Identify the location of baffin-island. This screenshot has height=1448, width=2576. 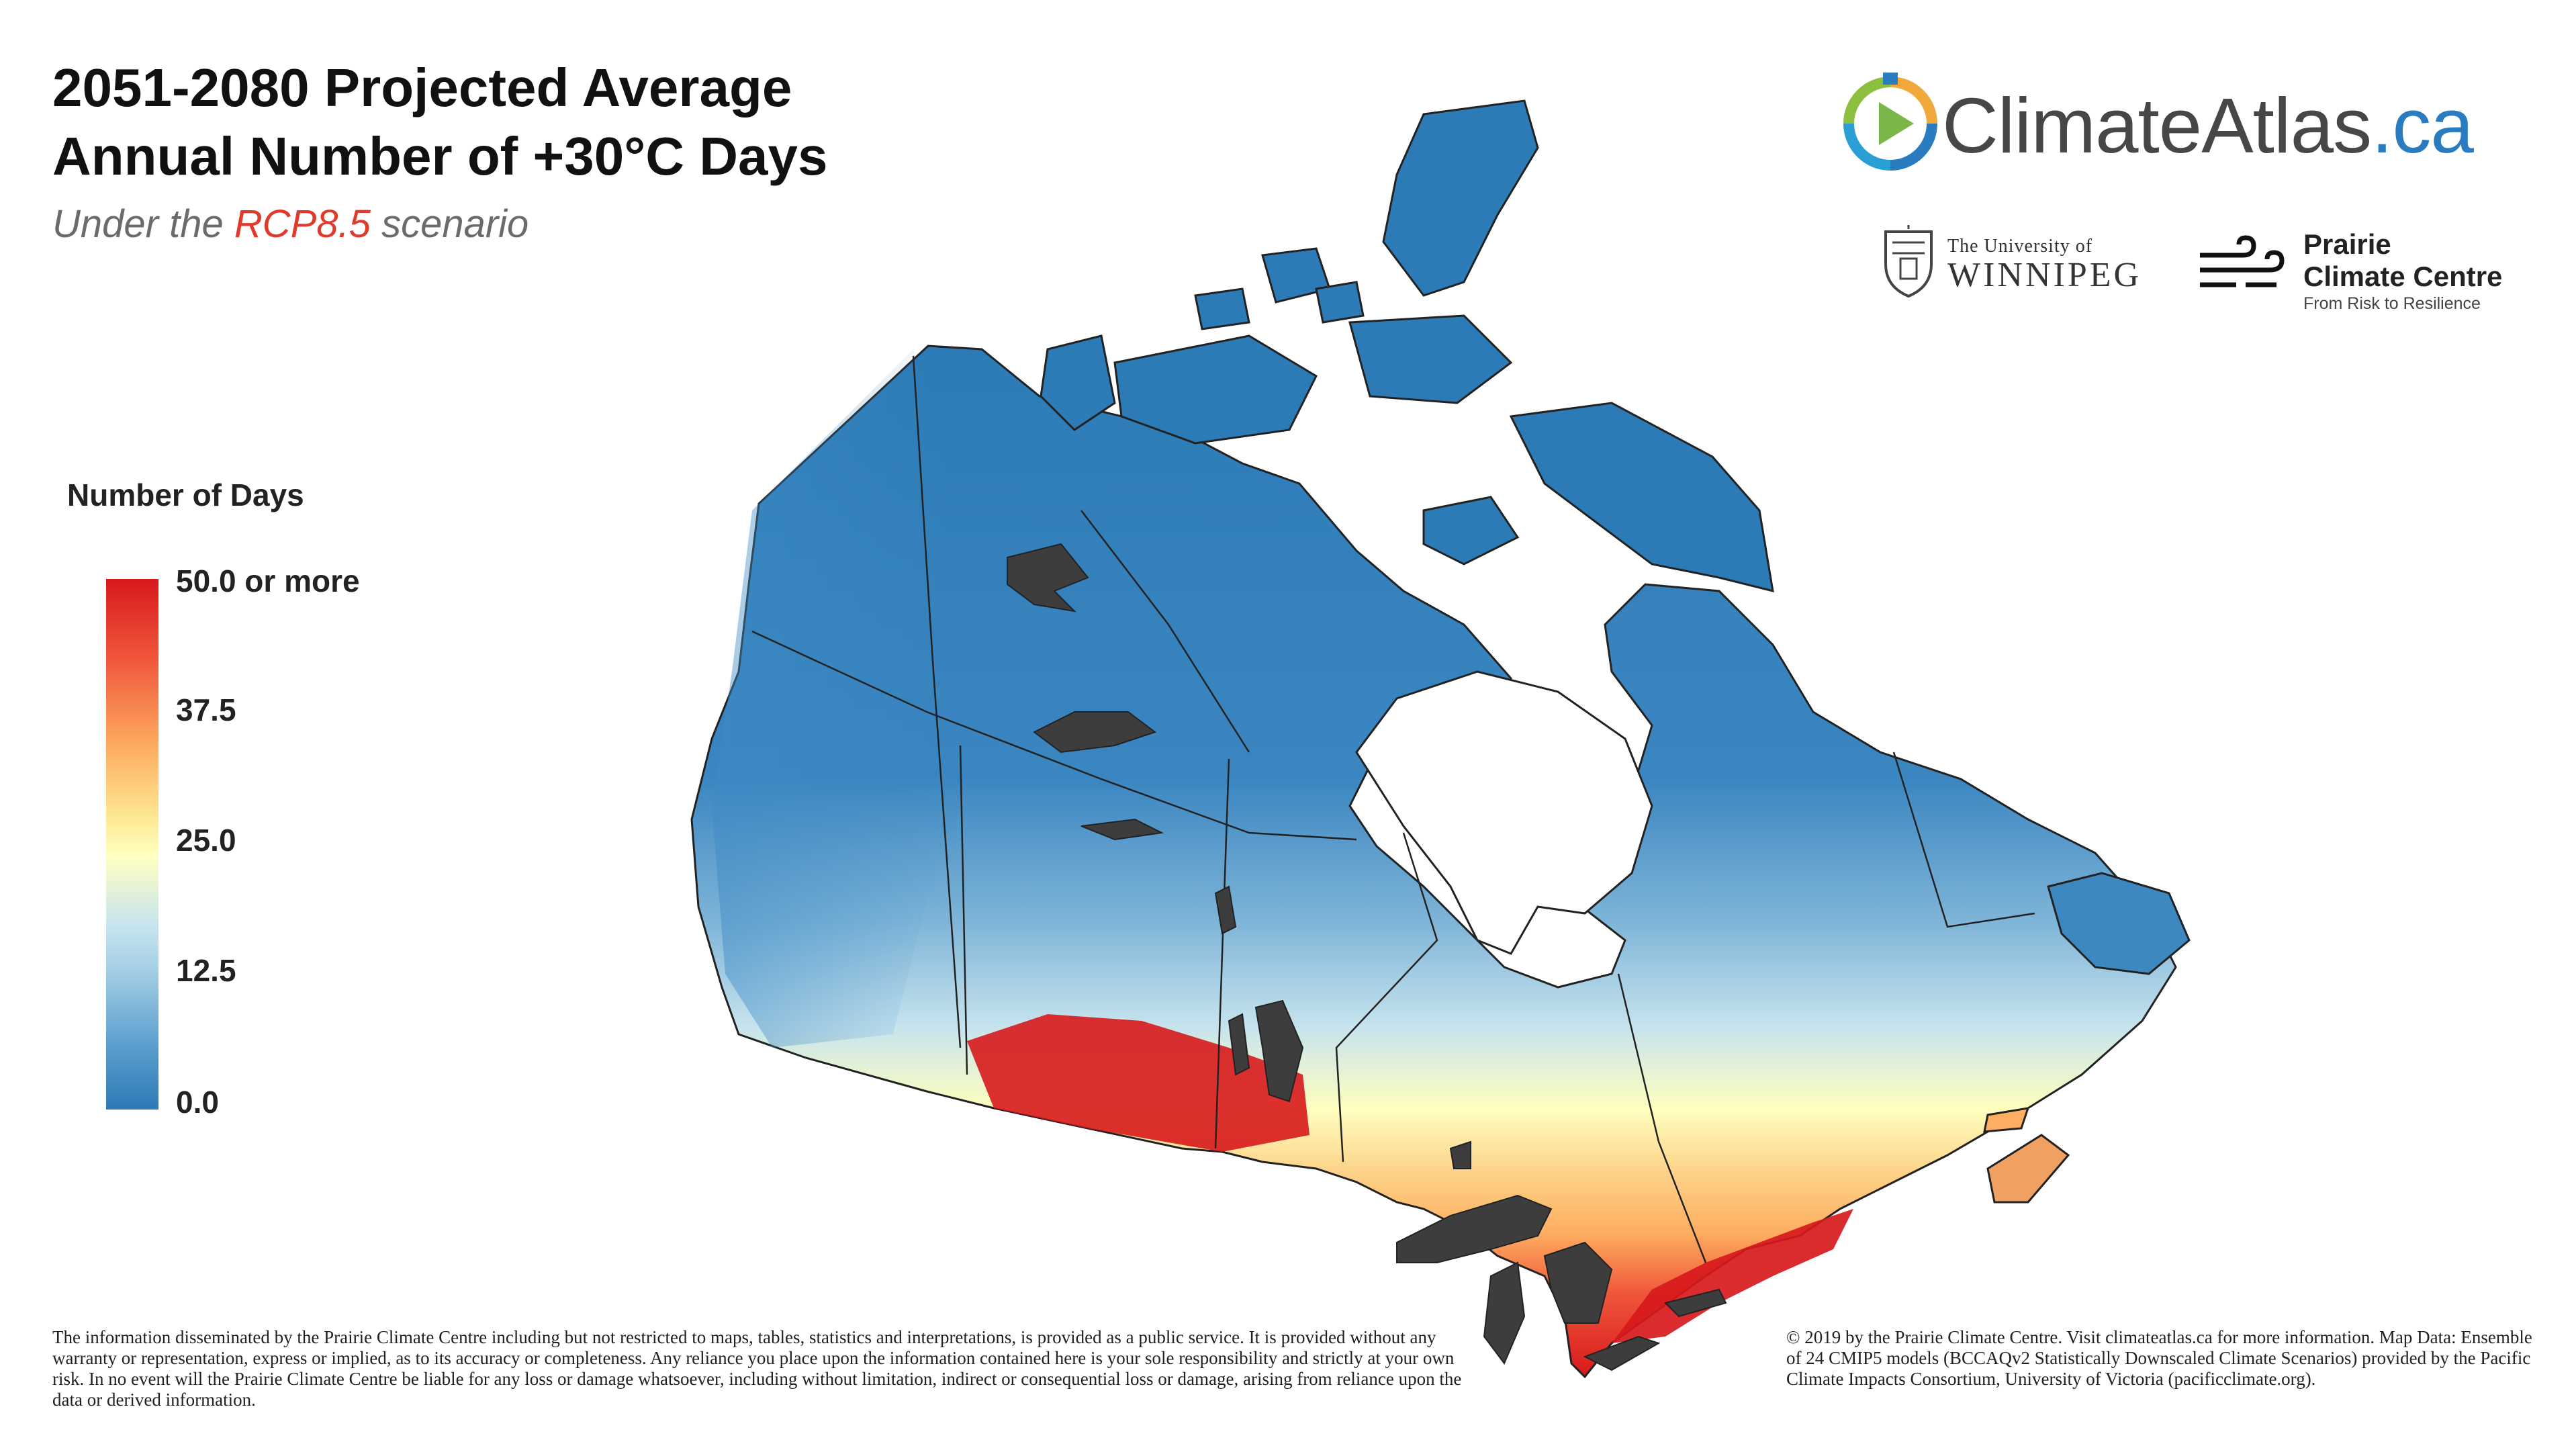
(1641, 498).